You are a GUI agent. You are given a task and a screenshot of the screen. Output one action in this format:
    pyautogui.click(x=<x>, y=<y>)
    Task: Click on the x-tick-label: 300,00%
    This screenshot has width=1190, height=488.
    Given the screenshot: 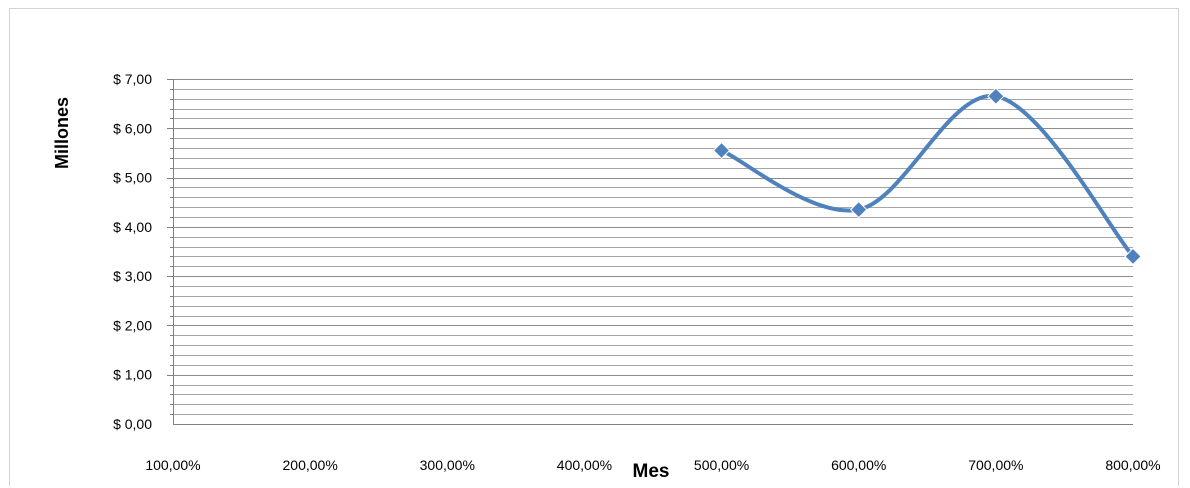 What is the action you would take?
    pyautogui.click(x=447, y=465)
    